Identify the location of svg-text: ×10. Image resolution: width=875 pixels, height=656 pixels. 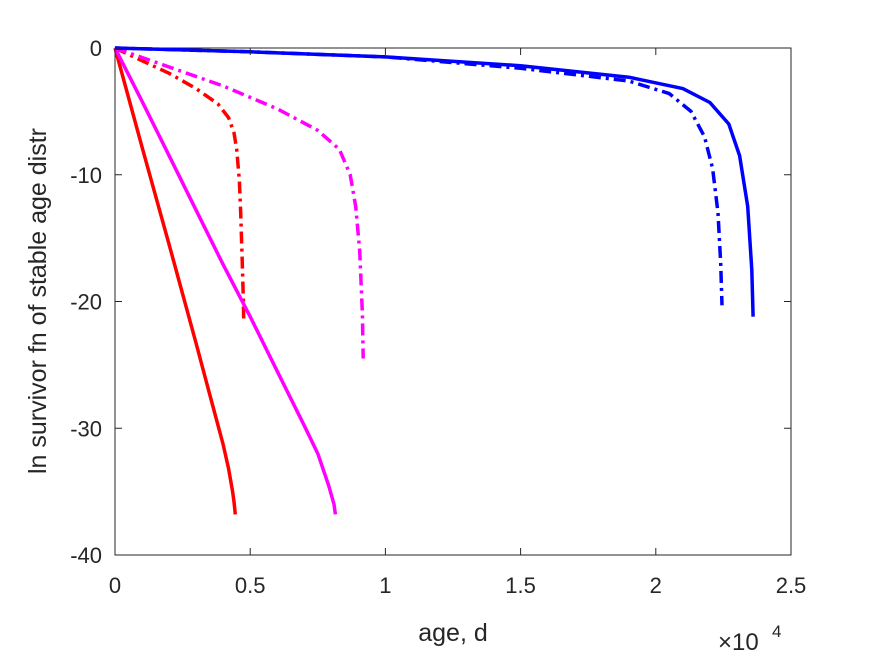
(738, 642).